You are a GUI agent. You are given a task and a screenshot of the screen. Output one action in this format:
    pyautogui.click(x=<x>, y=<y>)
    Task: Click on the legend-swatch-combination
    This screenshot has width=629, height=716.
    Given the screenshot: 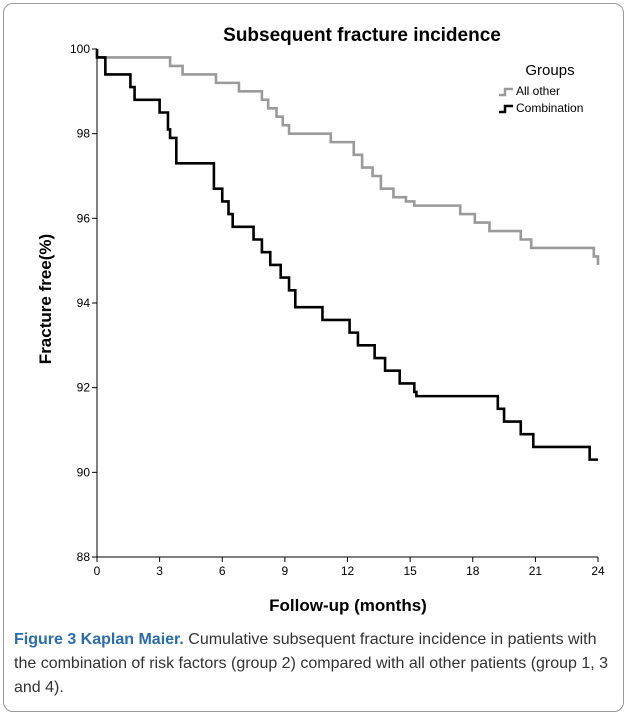 What is the action you would take?
    pyautogui.click(x=506, y=109)
    